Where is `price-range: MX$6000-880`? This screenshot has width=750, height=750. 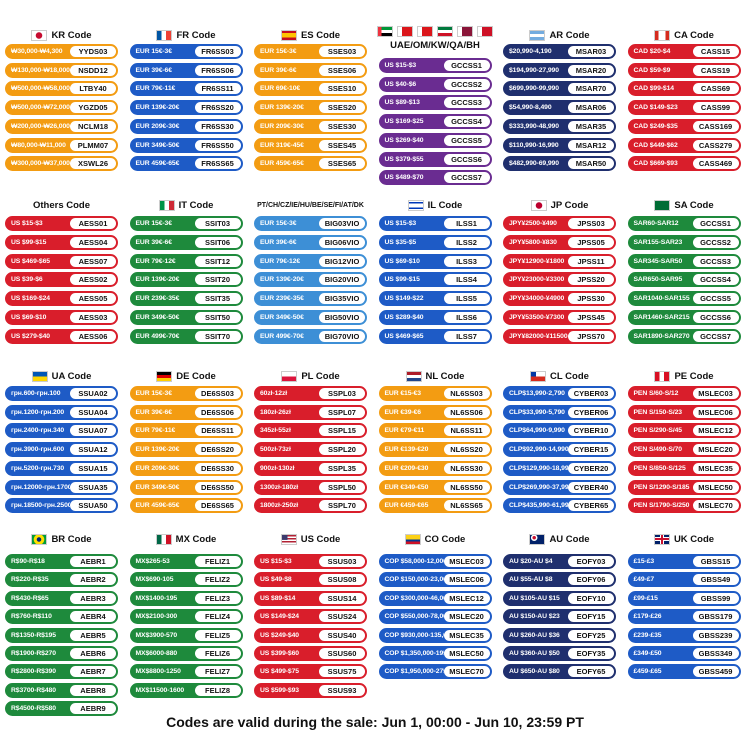 price-range: MX$6000-880 is located at coordinates (156, 653).